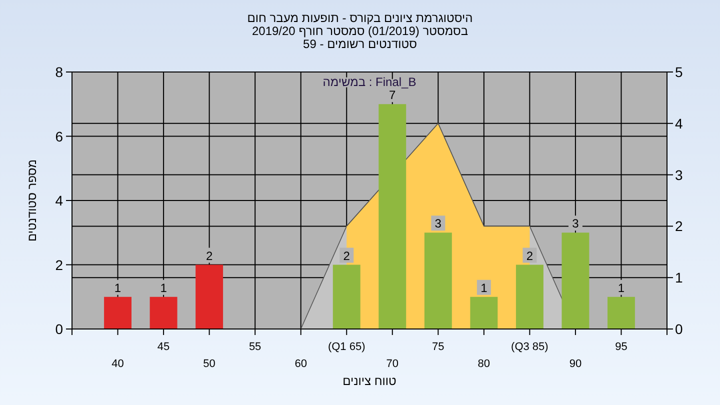 This screenshot has width=720, height=405. What do you see at coordinates (679, 226) in the screenshot?
I see `y2-tick-label: 2` at bounding box center [679, 226].